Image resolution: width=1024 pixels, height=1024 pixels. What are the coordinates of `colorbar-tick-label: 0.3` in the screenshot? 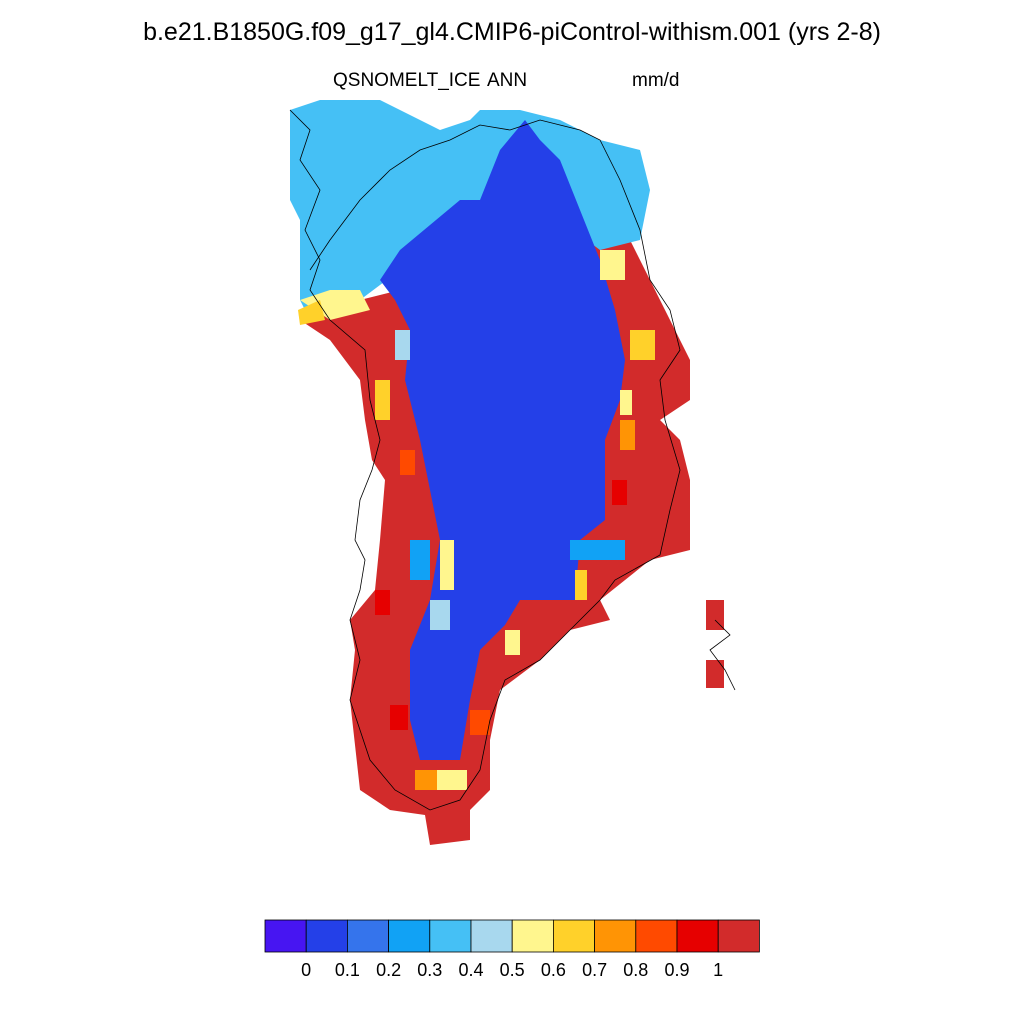 It's located at (430, 970).